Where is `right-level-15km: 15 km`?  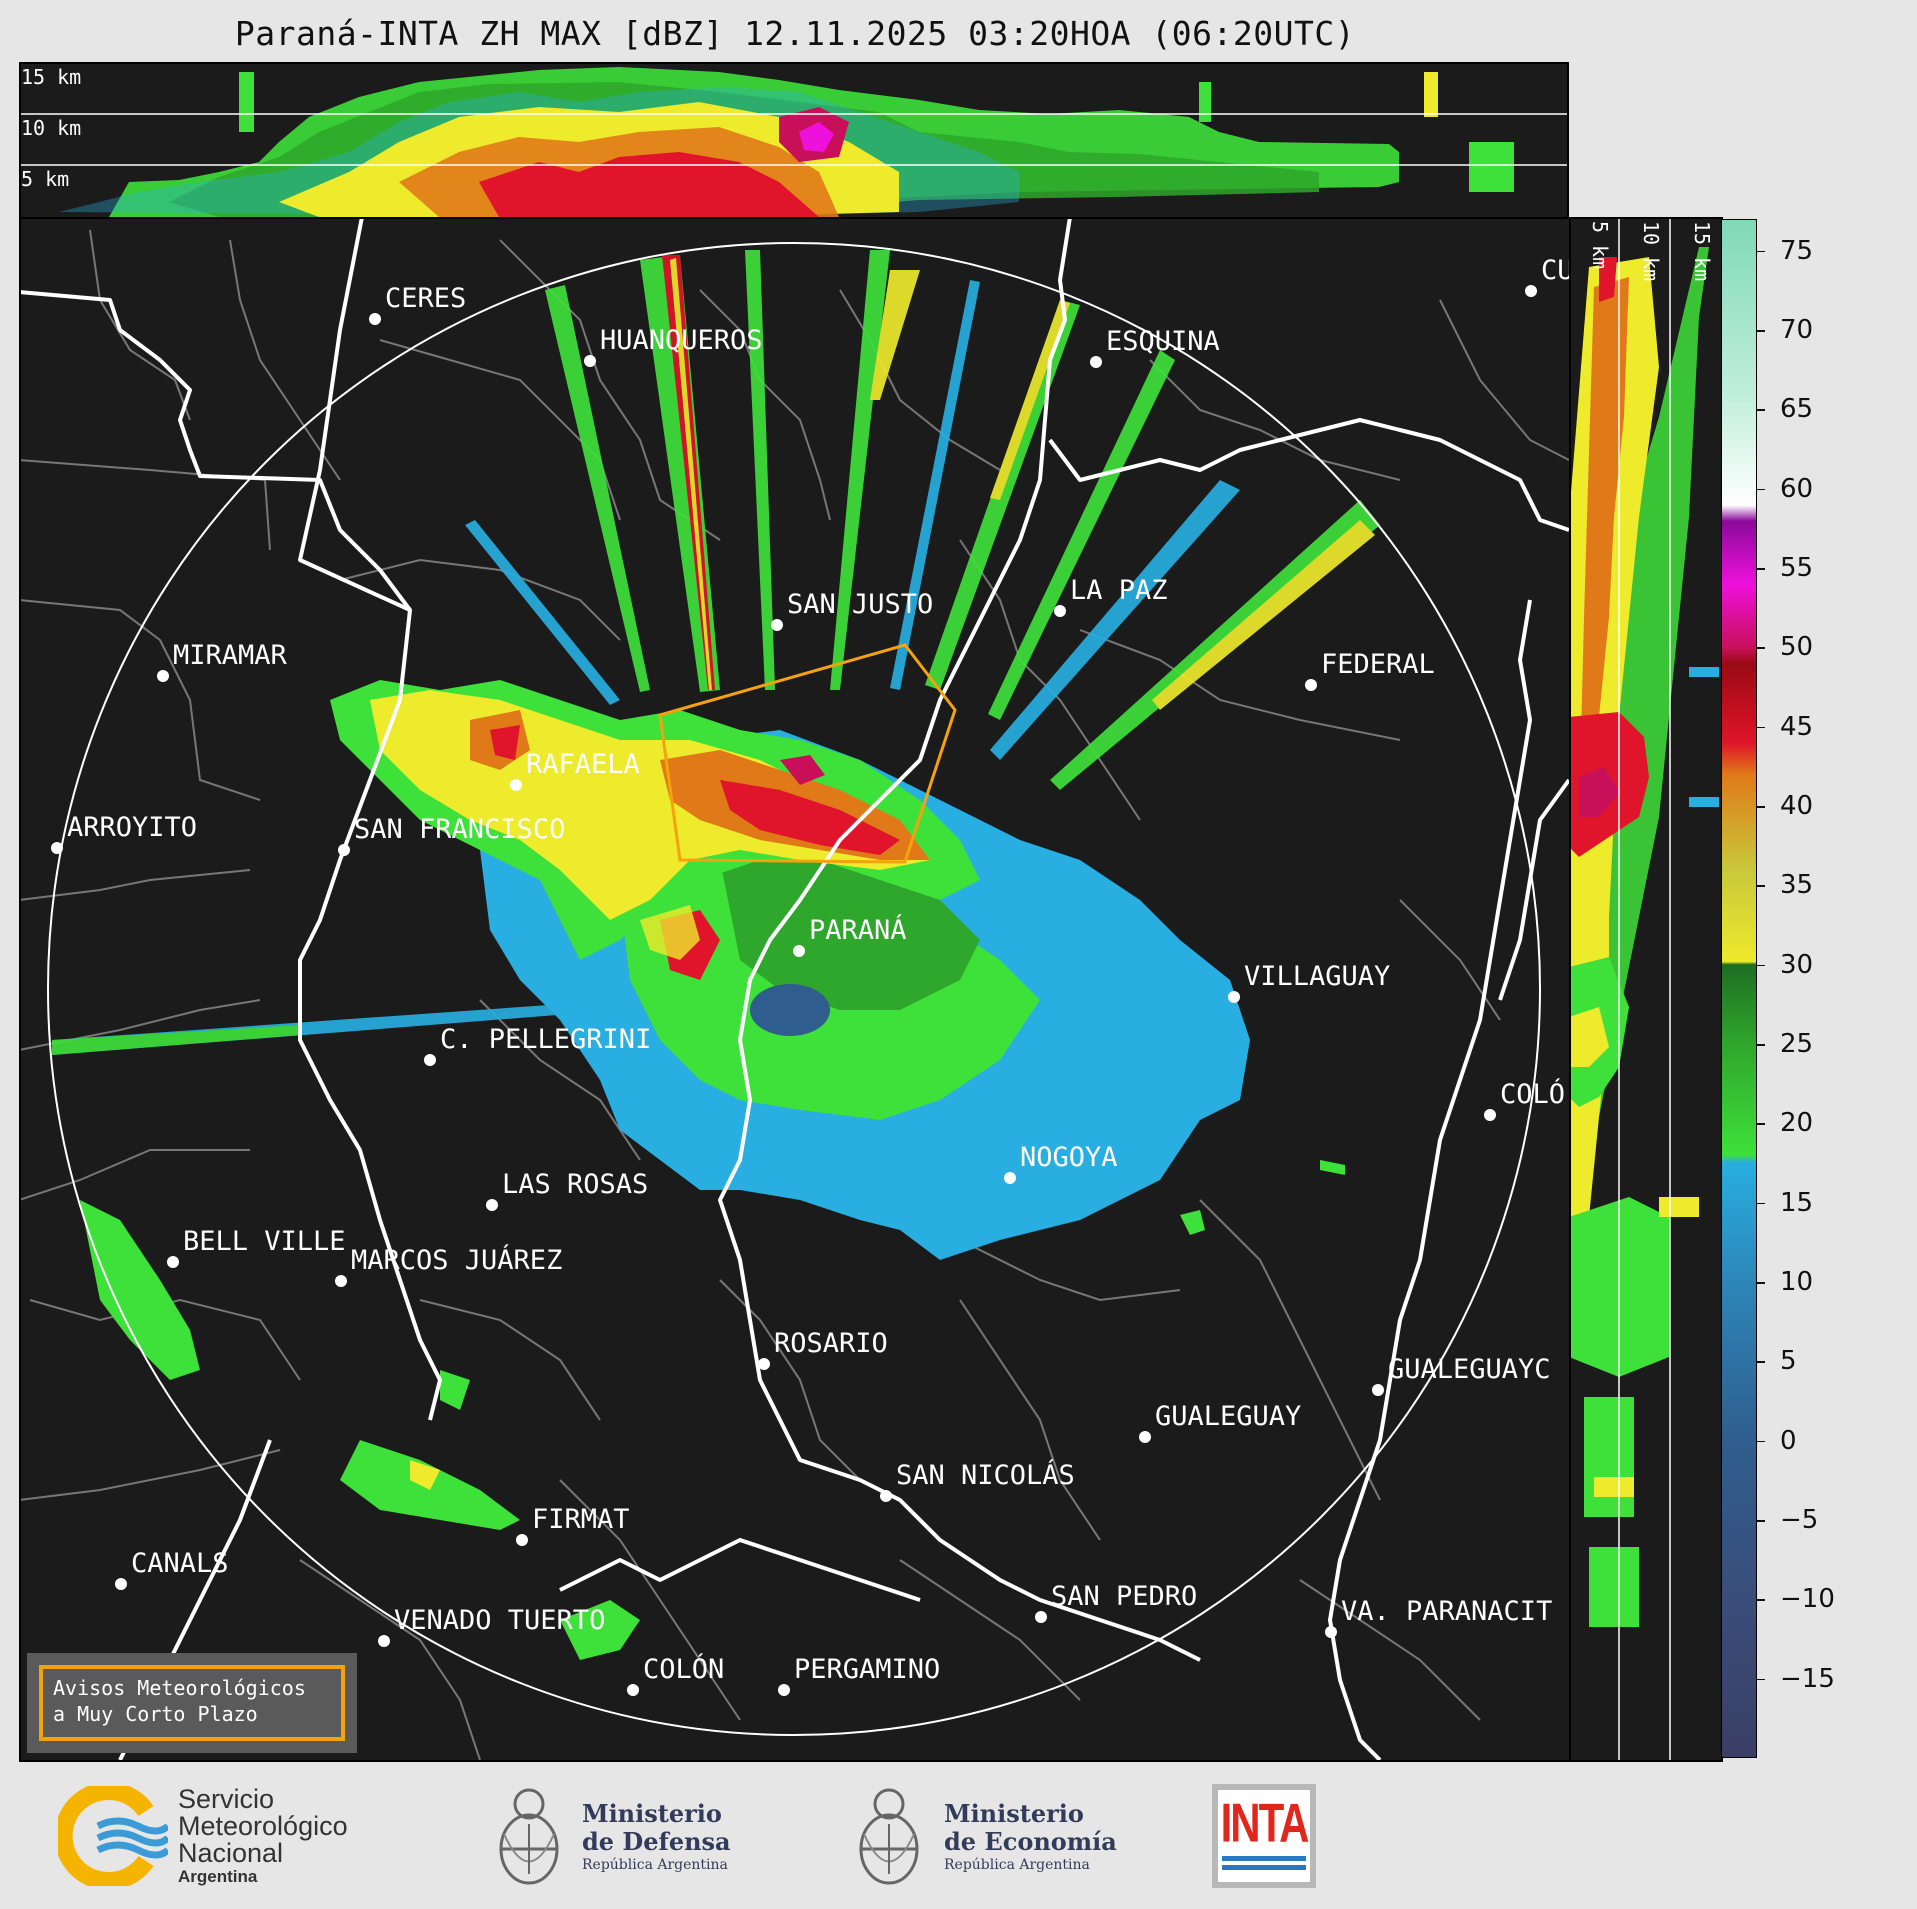
right-level-15km: 15 km is located at coordinates (1702, 251).